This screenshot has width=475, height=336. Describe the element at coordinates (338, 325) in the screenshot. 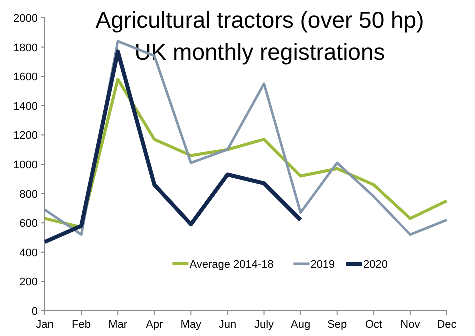

I see `x-tick-label: Sep` at that location.